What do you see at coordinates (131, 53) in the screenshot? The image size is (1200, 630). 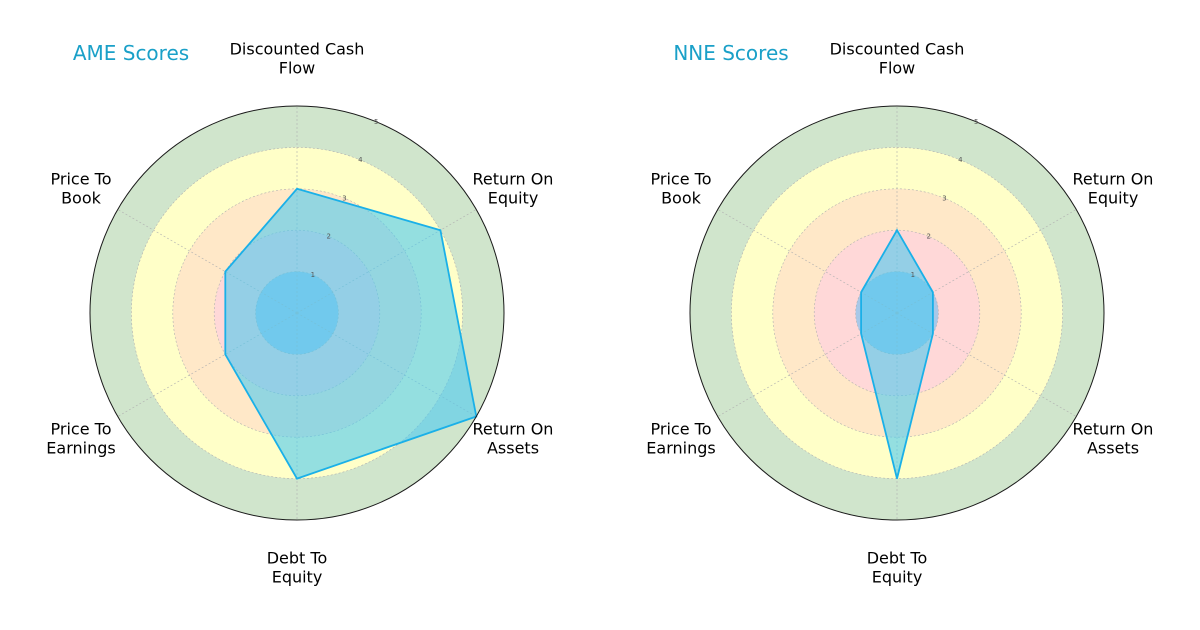 I see `chart-title-ame: AME Scores` at bounding box center [131, 53].